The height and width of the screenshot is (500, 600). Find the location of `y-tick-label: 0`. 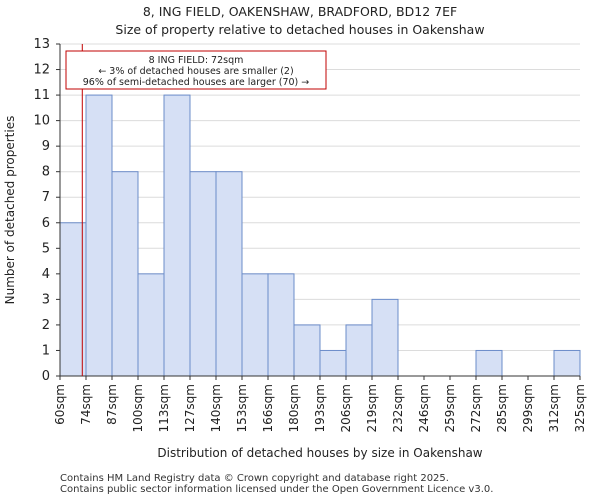

y-tick-label: 0 is located at coordinates (46, 376).